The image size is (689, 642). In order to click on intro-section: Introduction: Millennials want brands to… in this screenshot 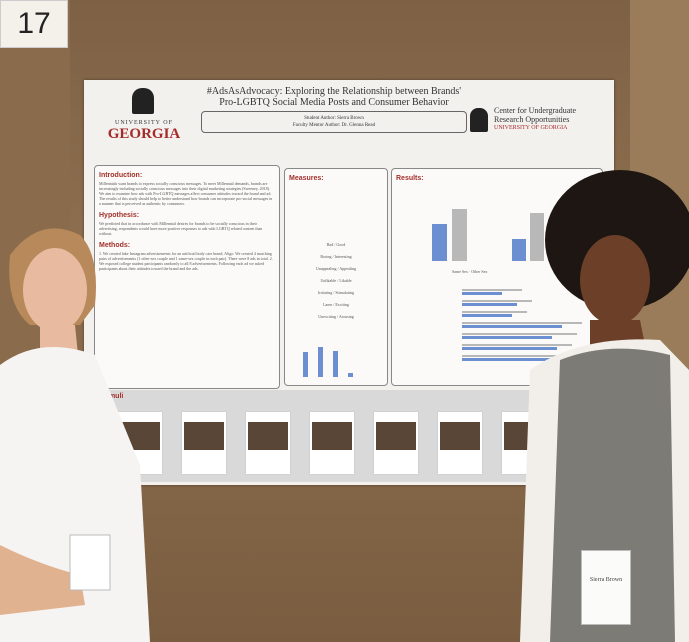, I will do `click(187, 277)`.